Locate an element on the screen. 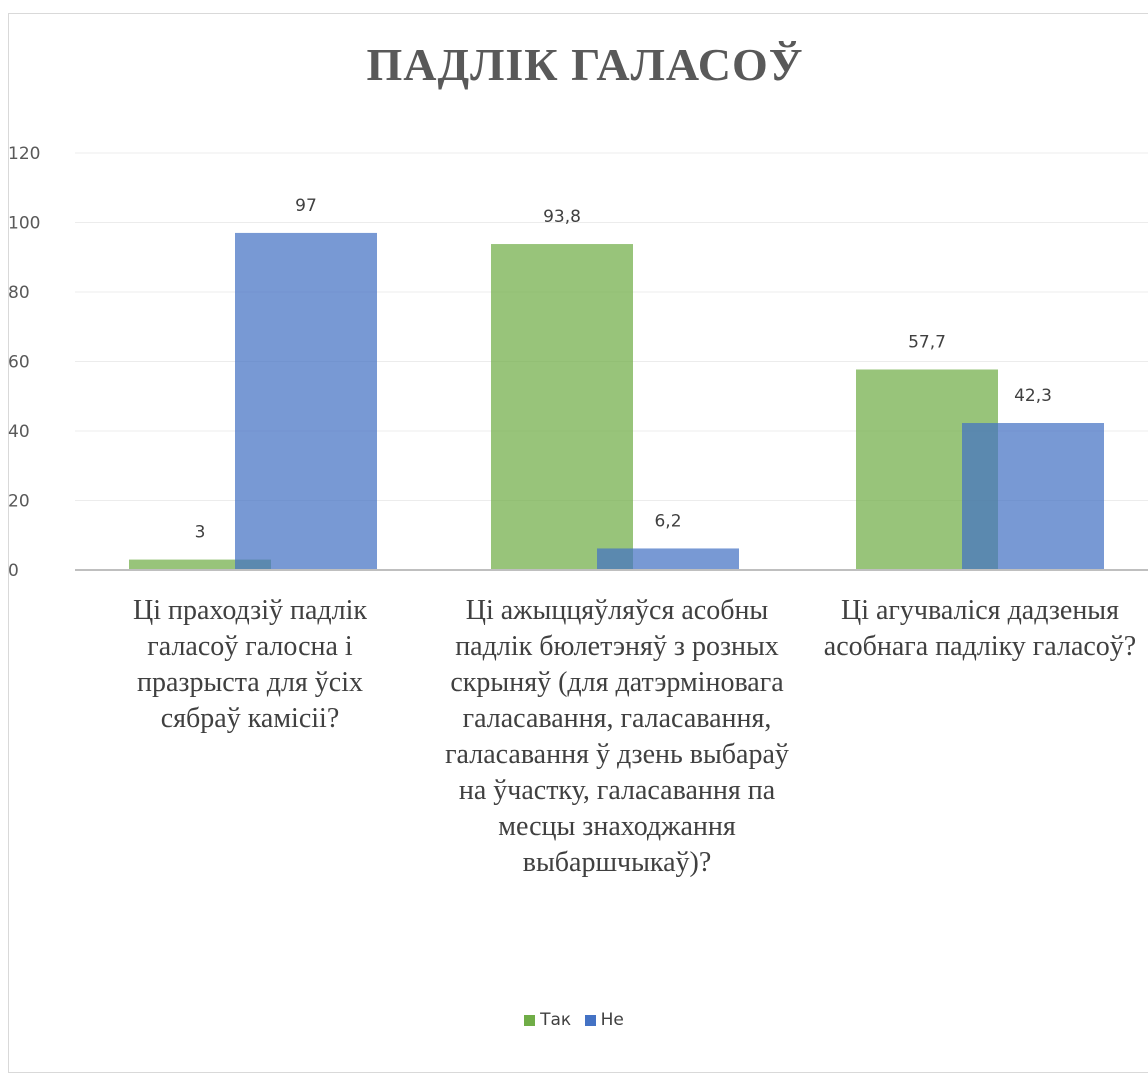  legend-item-no: Не is located at coordinates (604, 1020).